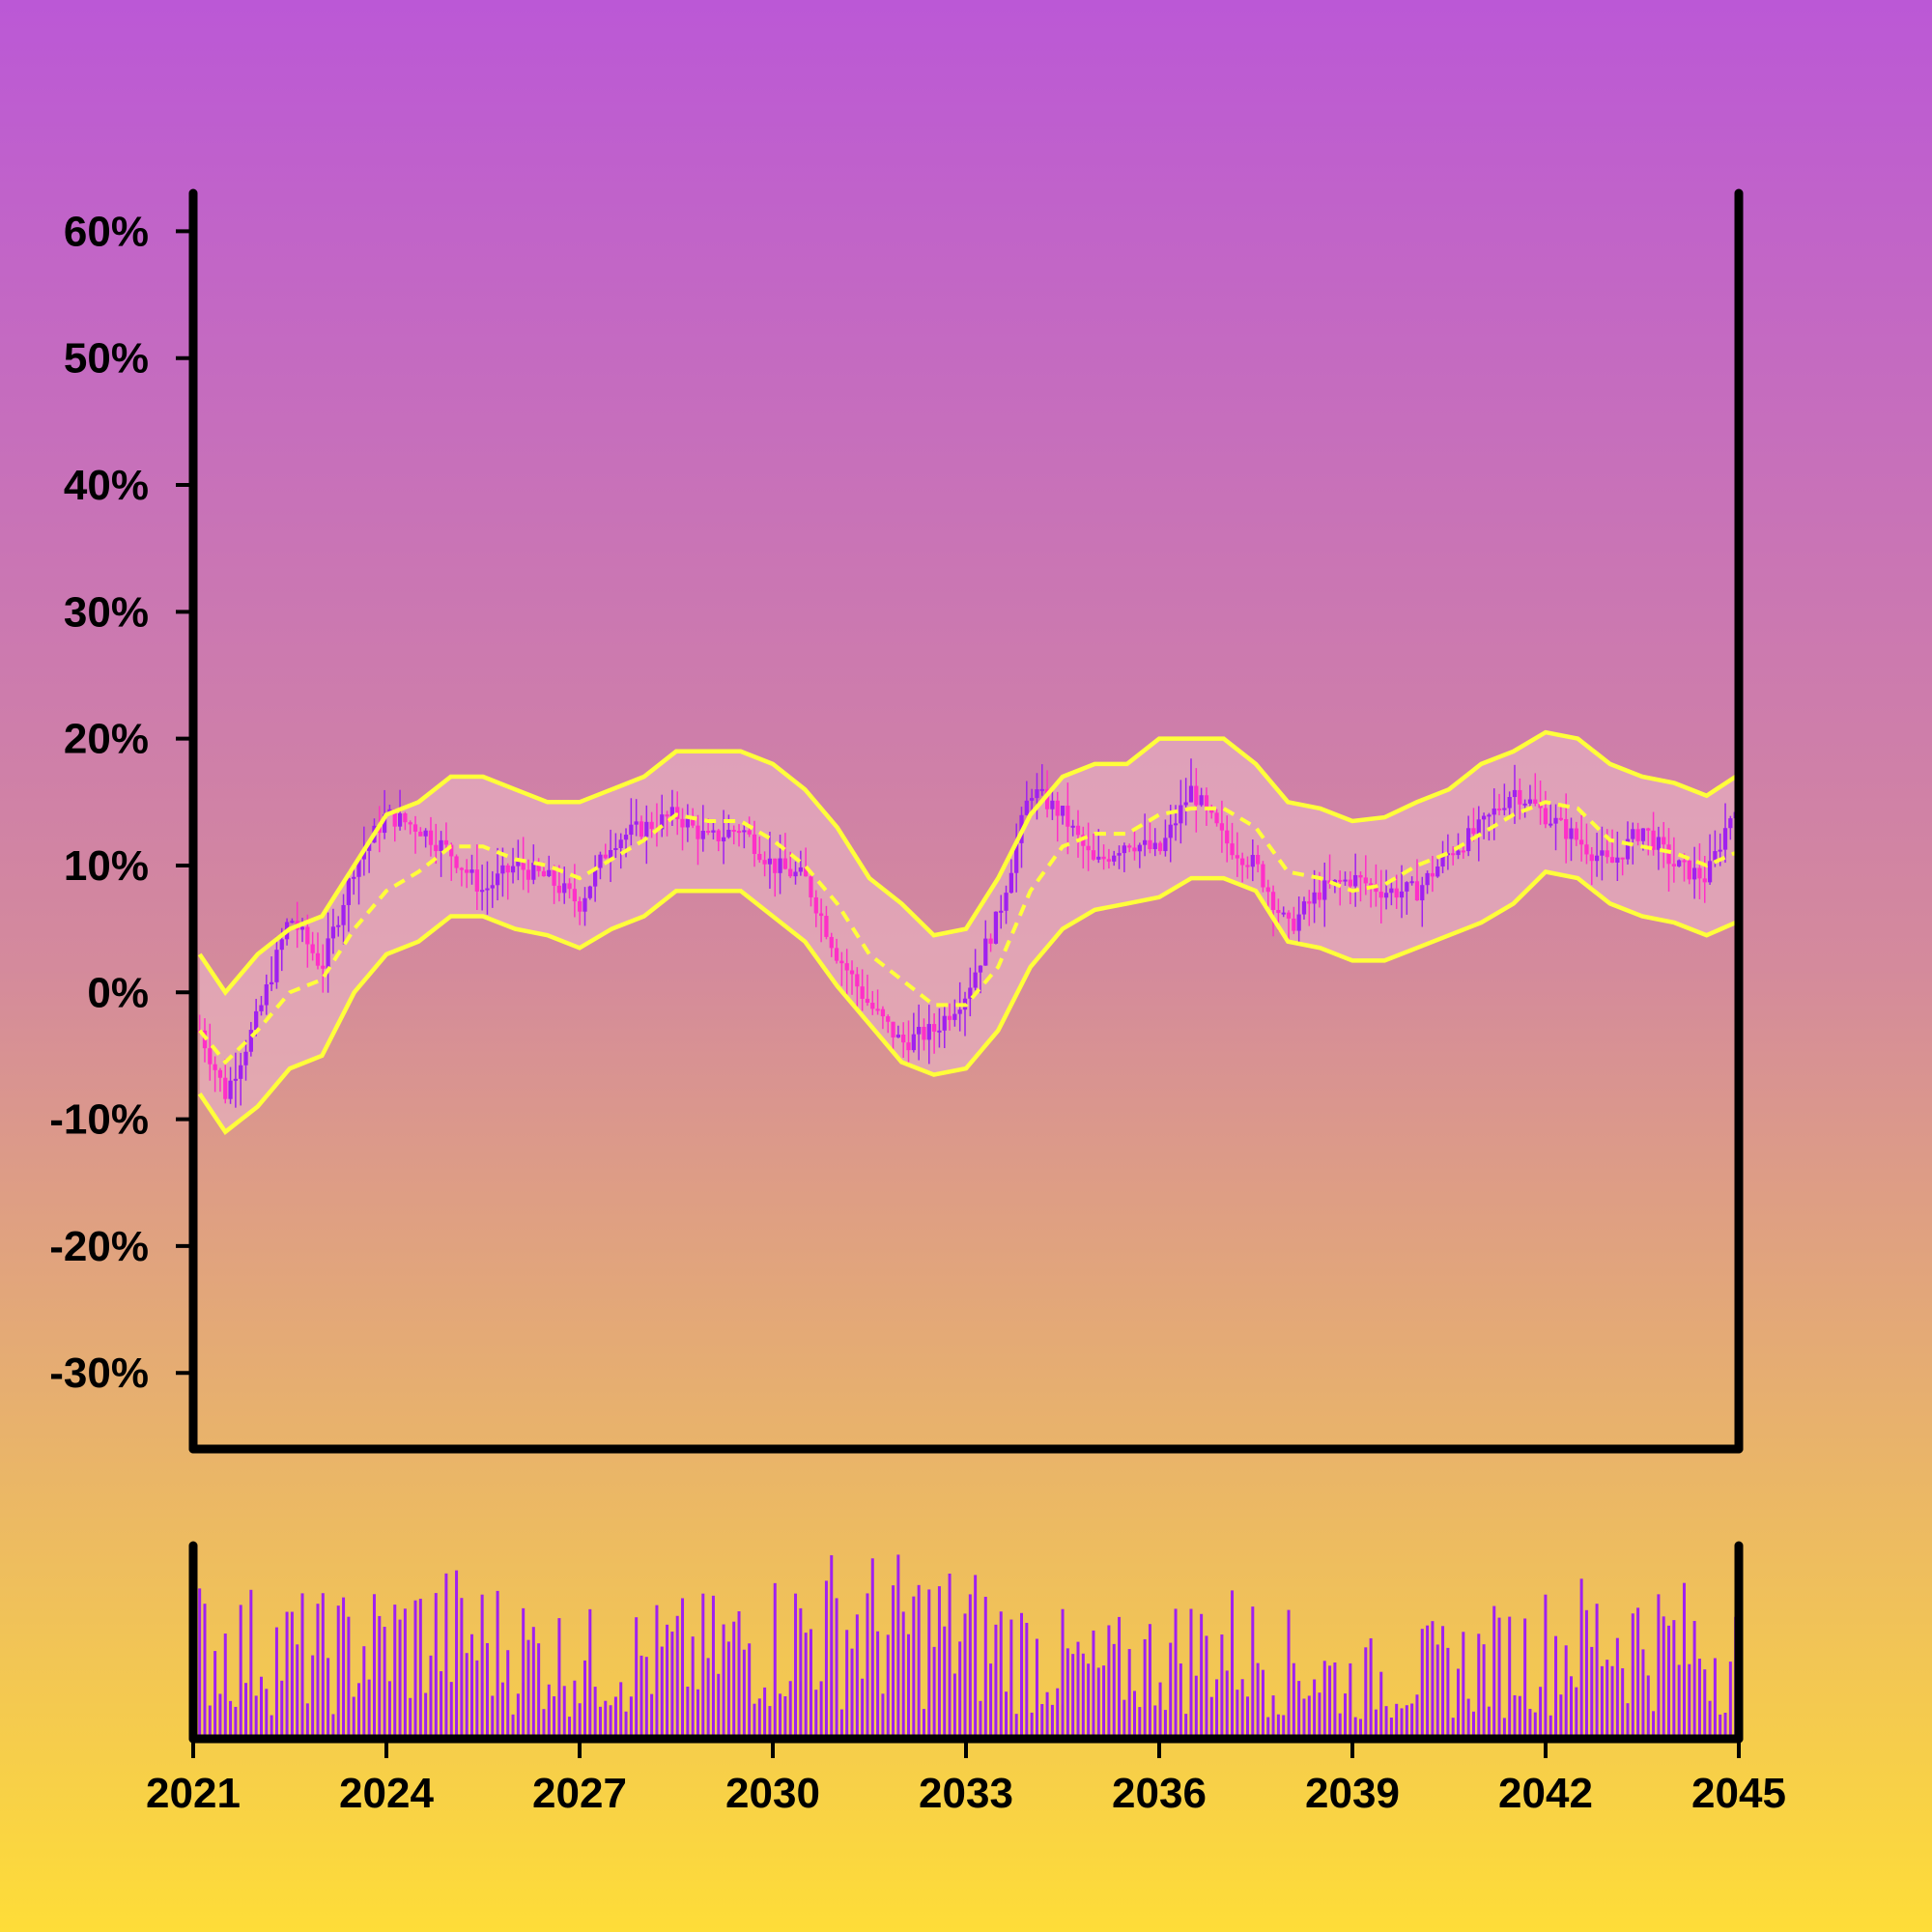 This screenshot has width=1932, height=1932. I want to click on x-tick-label: 2039, so click(1352, 1793).